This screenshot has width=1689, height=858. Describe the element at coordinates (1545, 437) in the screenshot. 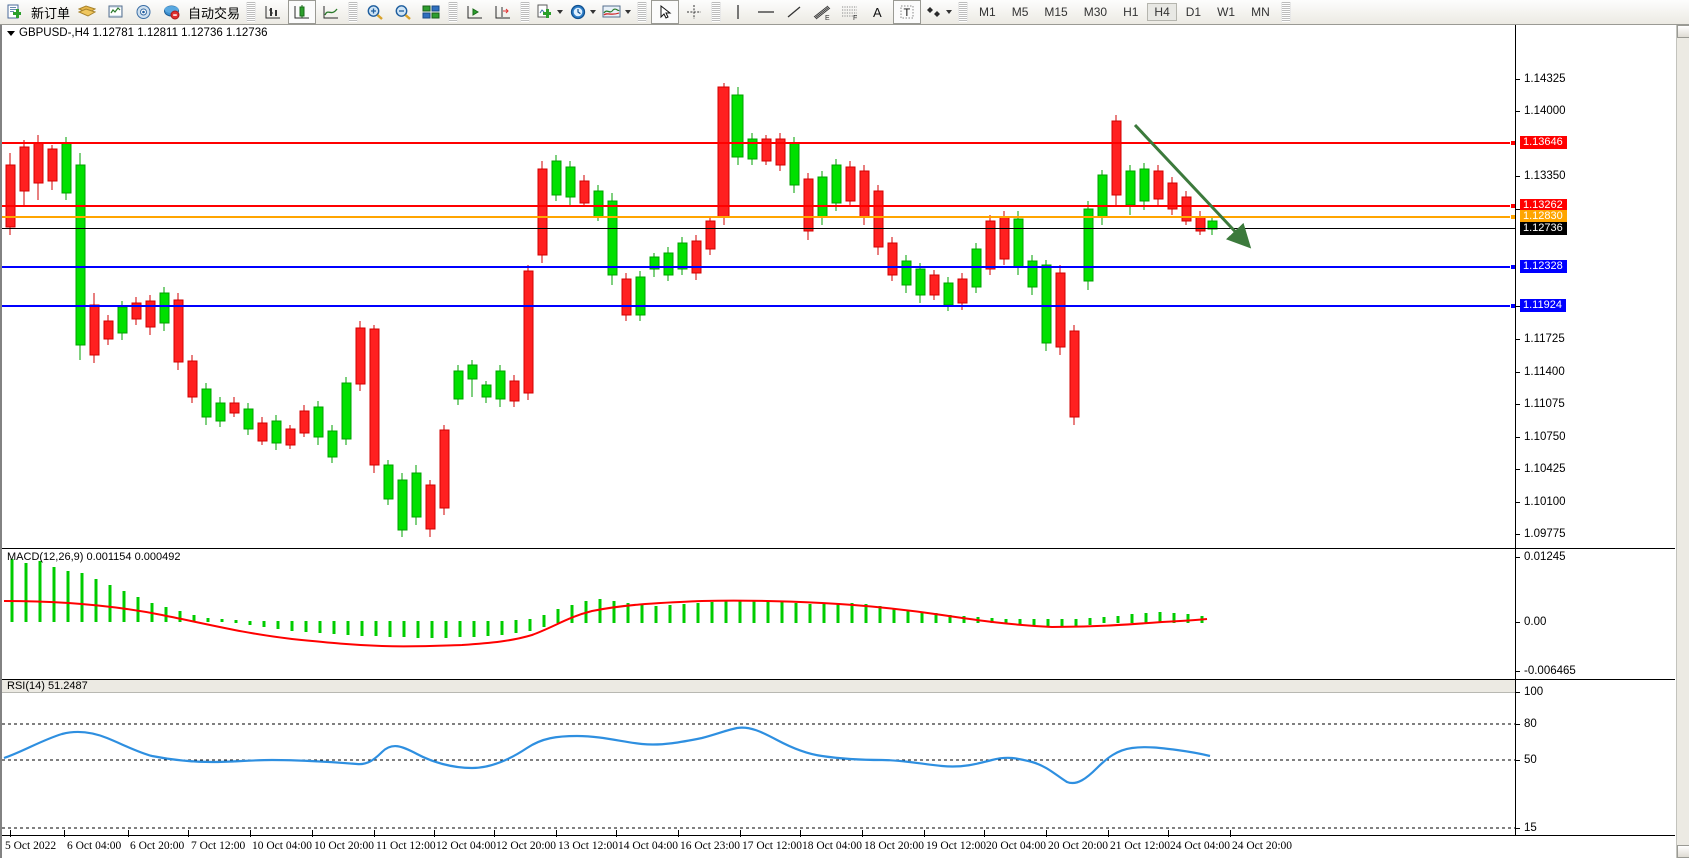

I see `axis-tick: 1.10750` at that location.